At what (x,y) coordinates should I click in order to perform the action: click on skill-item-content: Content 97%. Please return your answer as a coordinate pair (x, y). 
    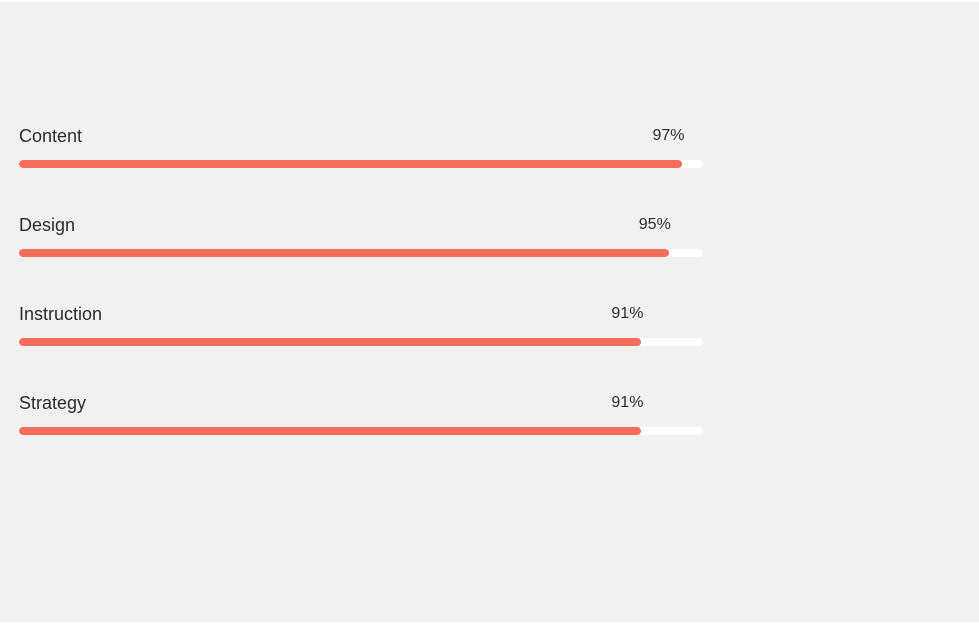
    Looking at the image, I should click on (361, 169).